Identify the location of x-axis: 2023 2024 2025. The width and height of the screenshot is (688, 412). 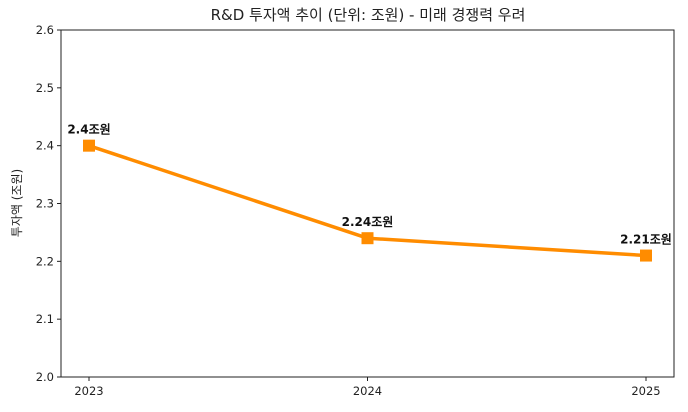
(367, 387).